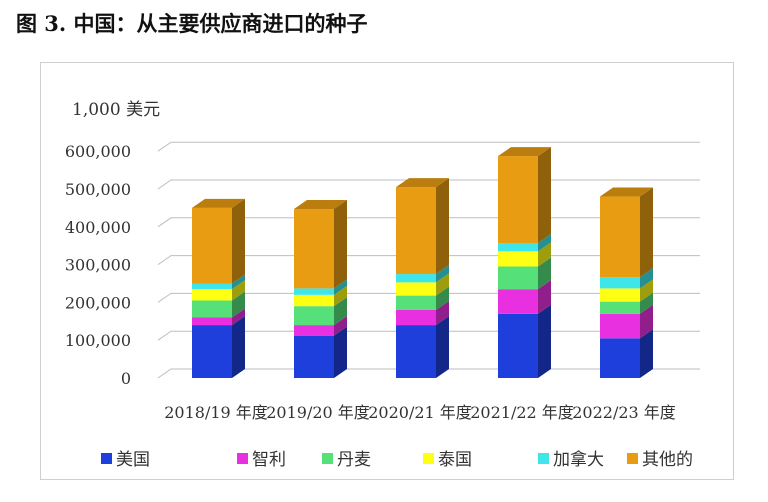 This screenshot has height=502, width=768. Describe the element at coordinates (578, 459) in the screenshot. I see `legend-label: 加拿大` at that location.